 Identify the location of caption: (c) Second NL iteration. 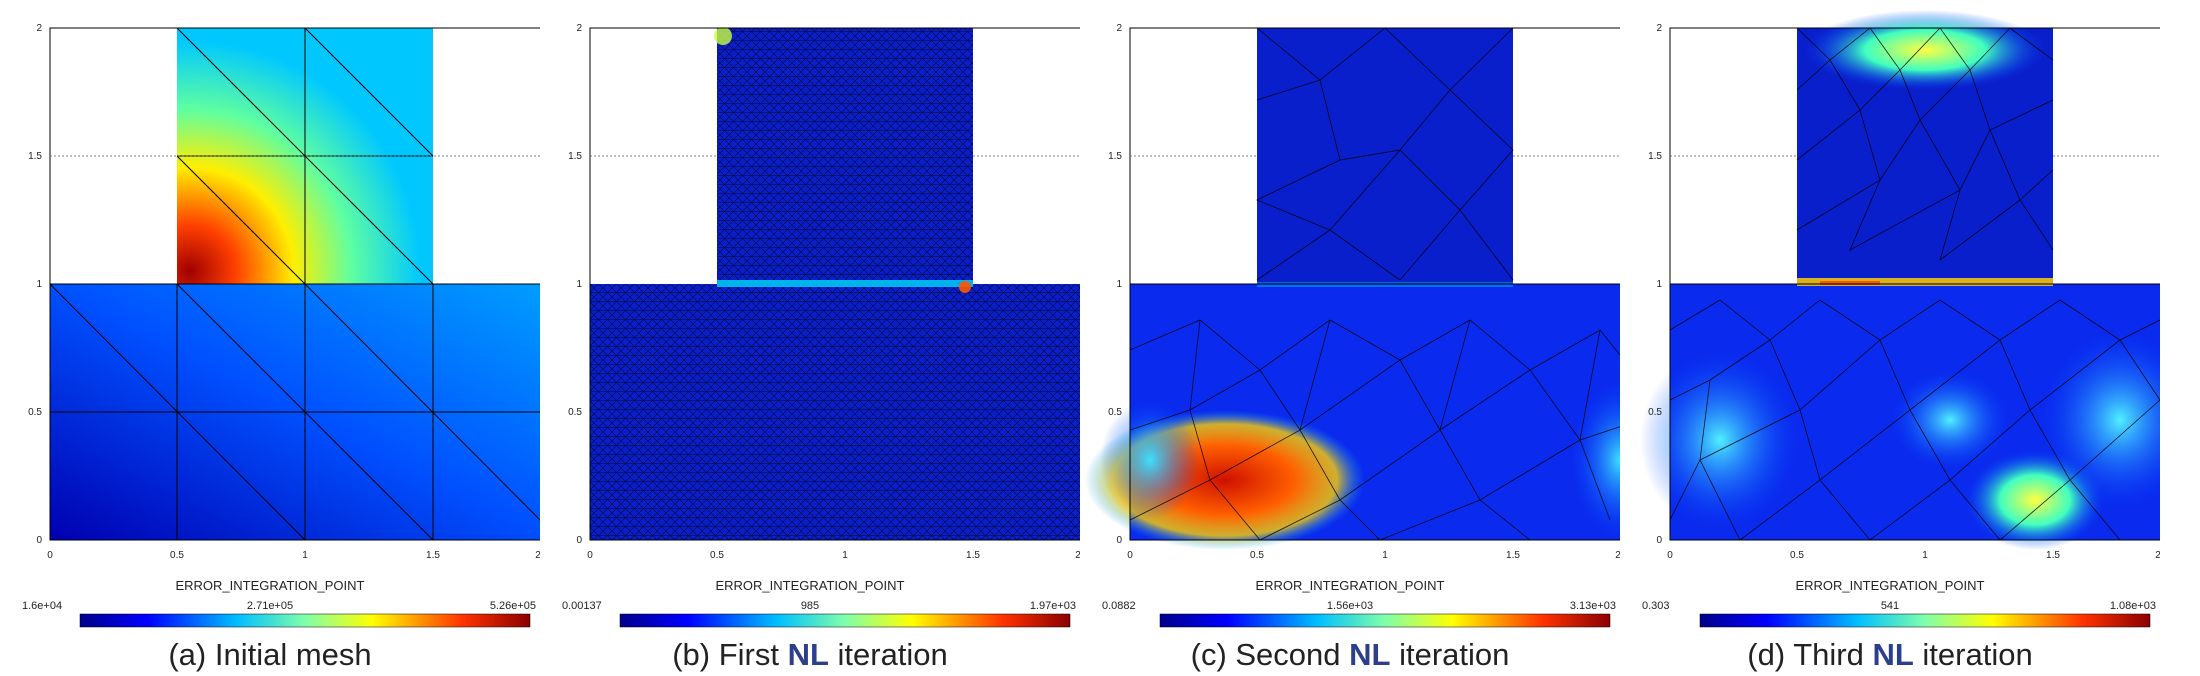
(1350, 654).